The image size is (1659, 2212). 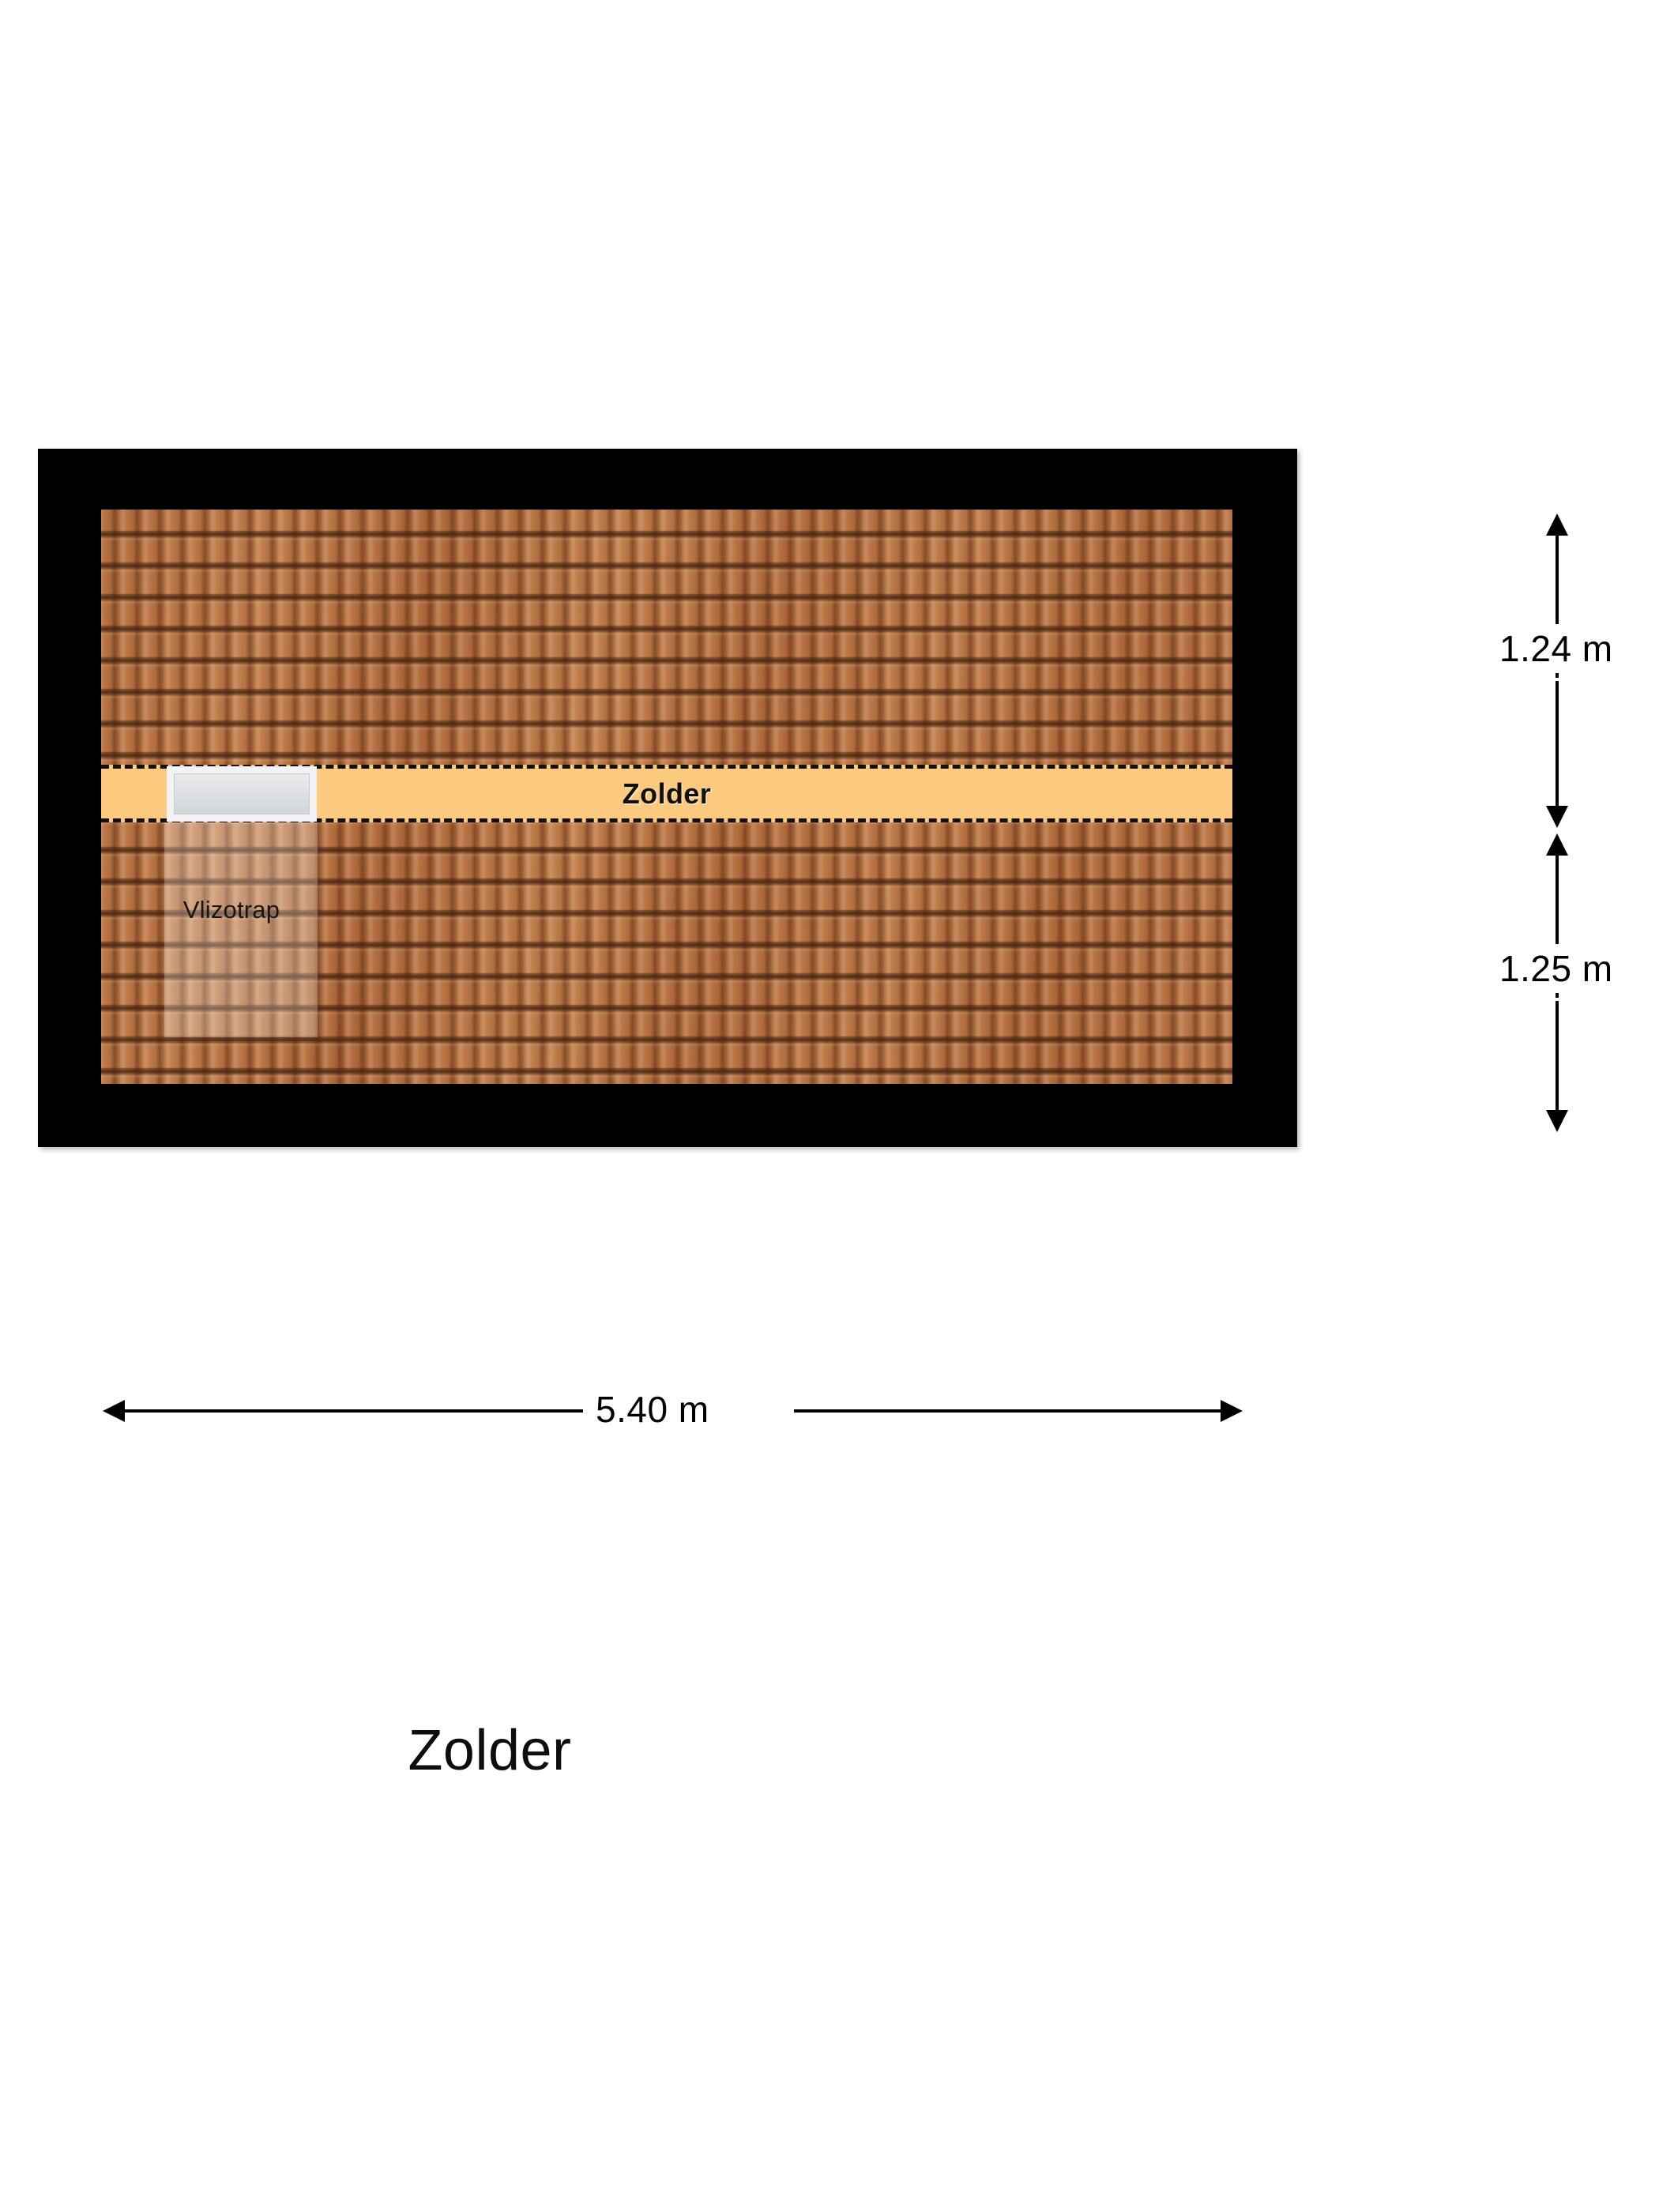 What do you see at coordinates (1232, 1411) in the screenshot?
I see `dim-width-arrowhead-right` at bounding box center [1232, 1411].